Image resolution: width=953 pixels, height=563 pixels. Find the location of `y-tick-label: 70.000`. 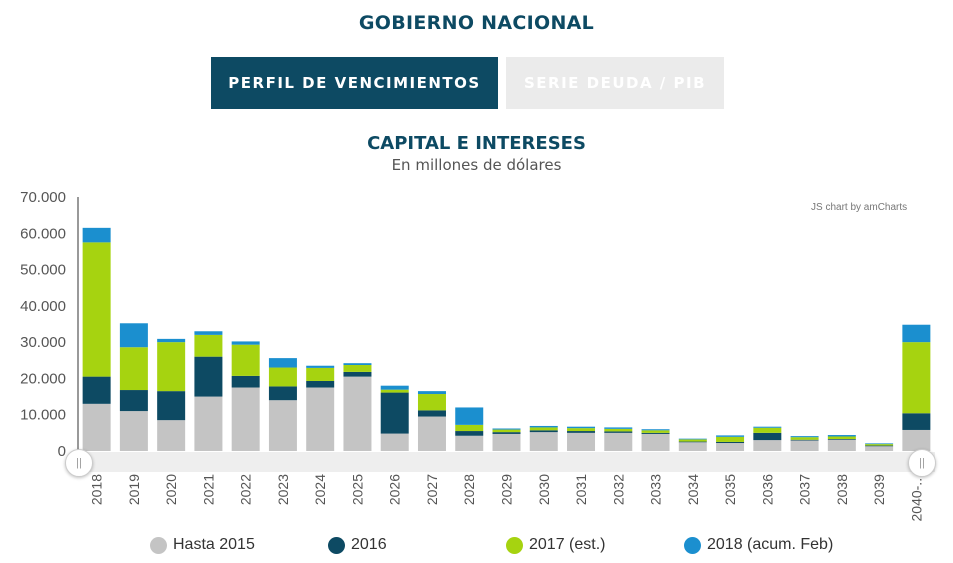

y-tick-label: 70.000 is located at coordinates (43, 197).